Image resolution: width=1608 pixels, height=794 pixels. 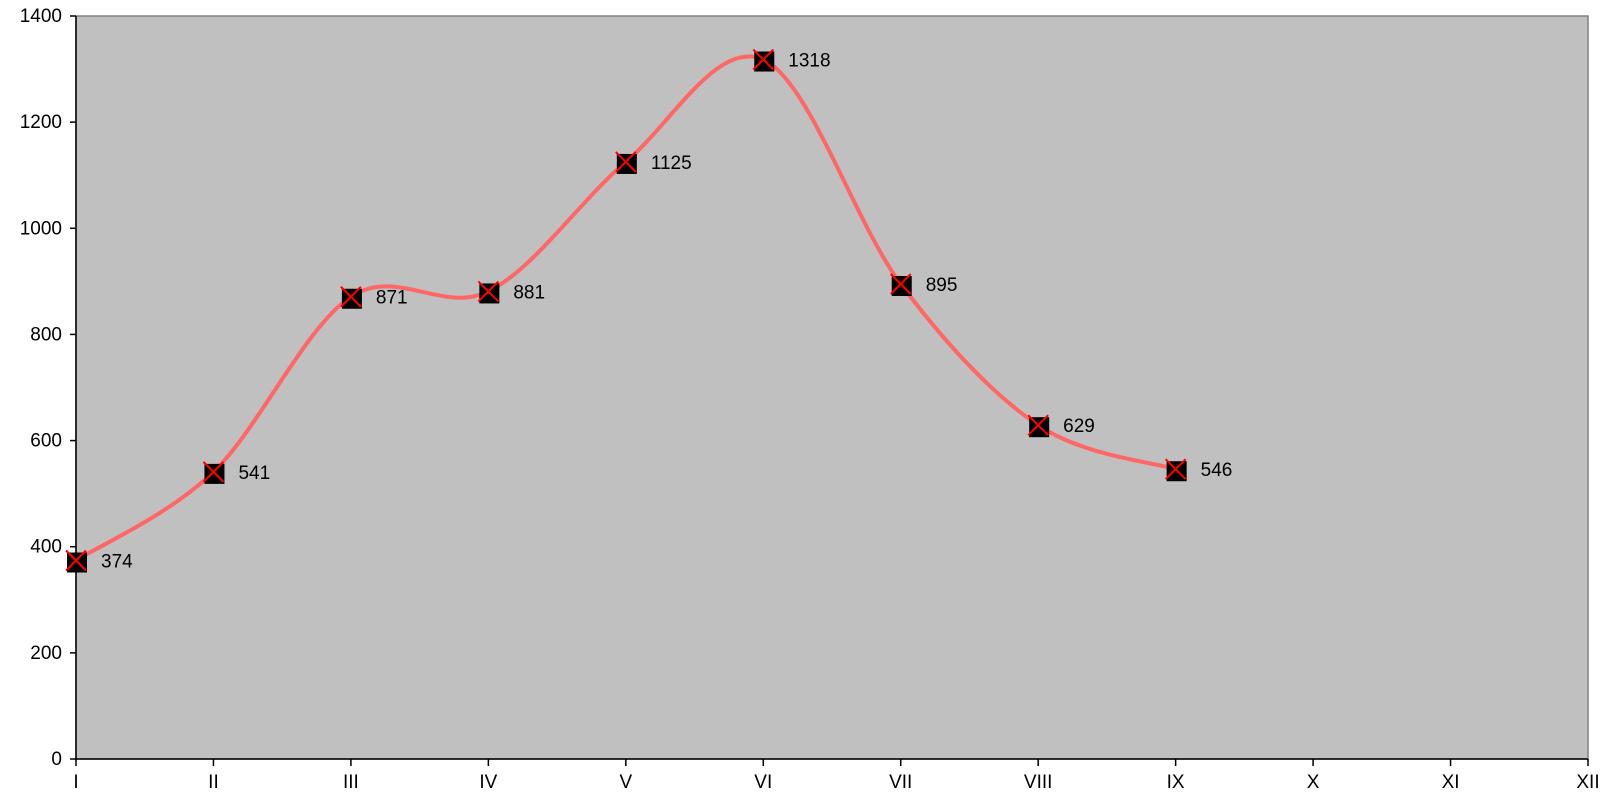 What do you see at coordinates (1217, 470) in the screenshot?
I see `data-label: 546` at bounding box center [1217, 470].